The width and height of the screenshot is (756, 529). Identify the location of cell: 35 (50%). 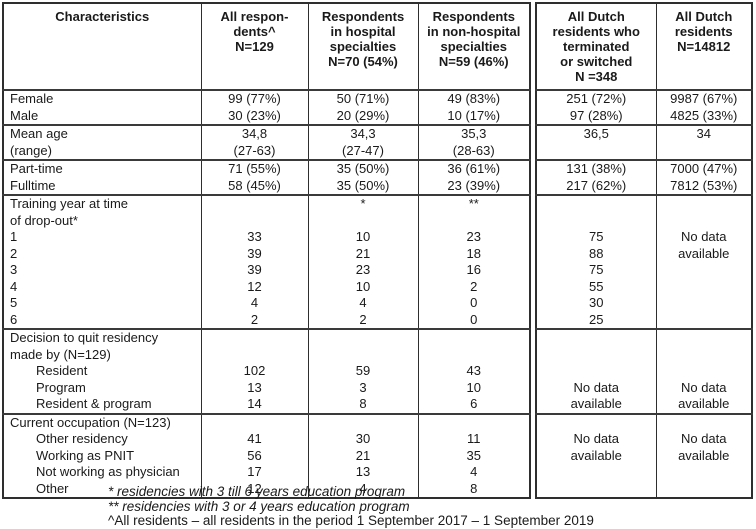
(362, 186).